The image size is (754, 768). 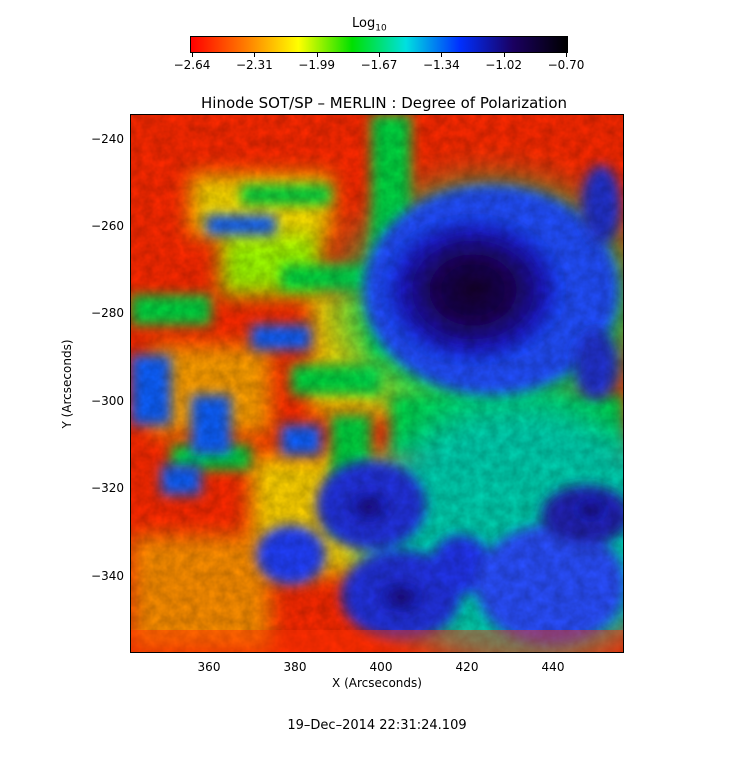 What do you see at coordinates (467, 667) in the screenshot?
I see `x-tick-label: 420` at bounding box center [467, 667].